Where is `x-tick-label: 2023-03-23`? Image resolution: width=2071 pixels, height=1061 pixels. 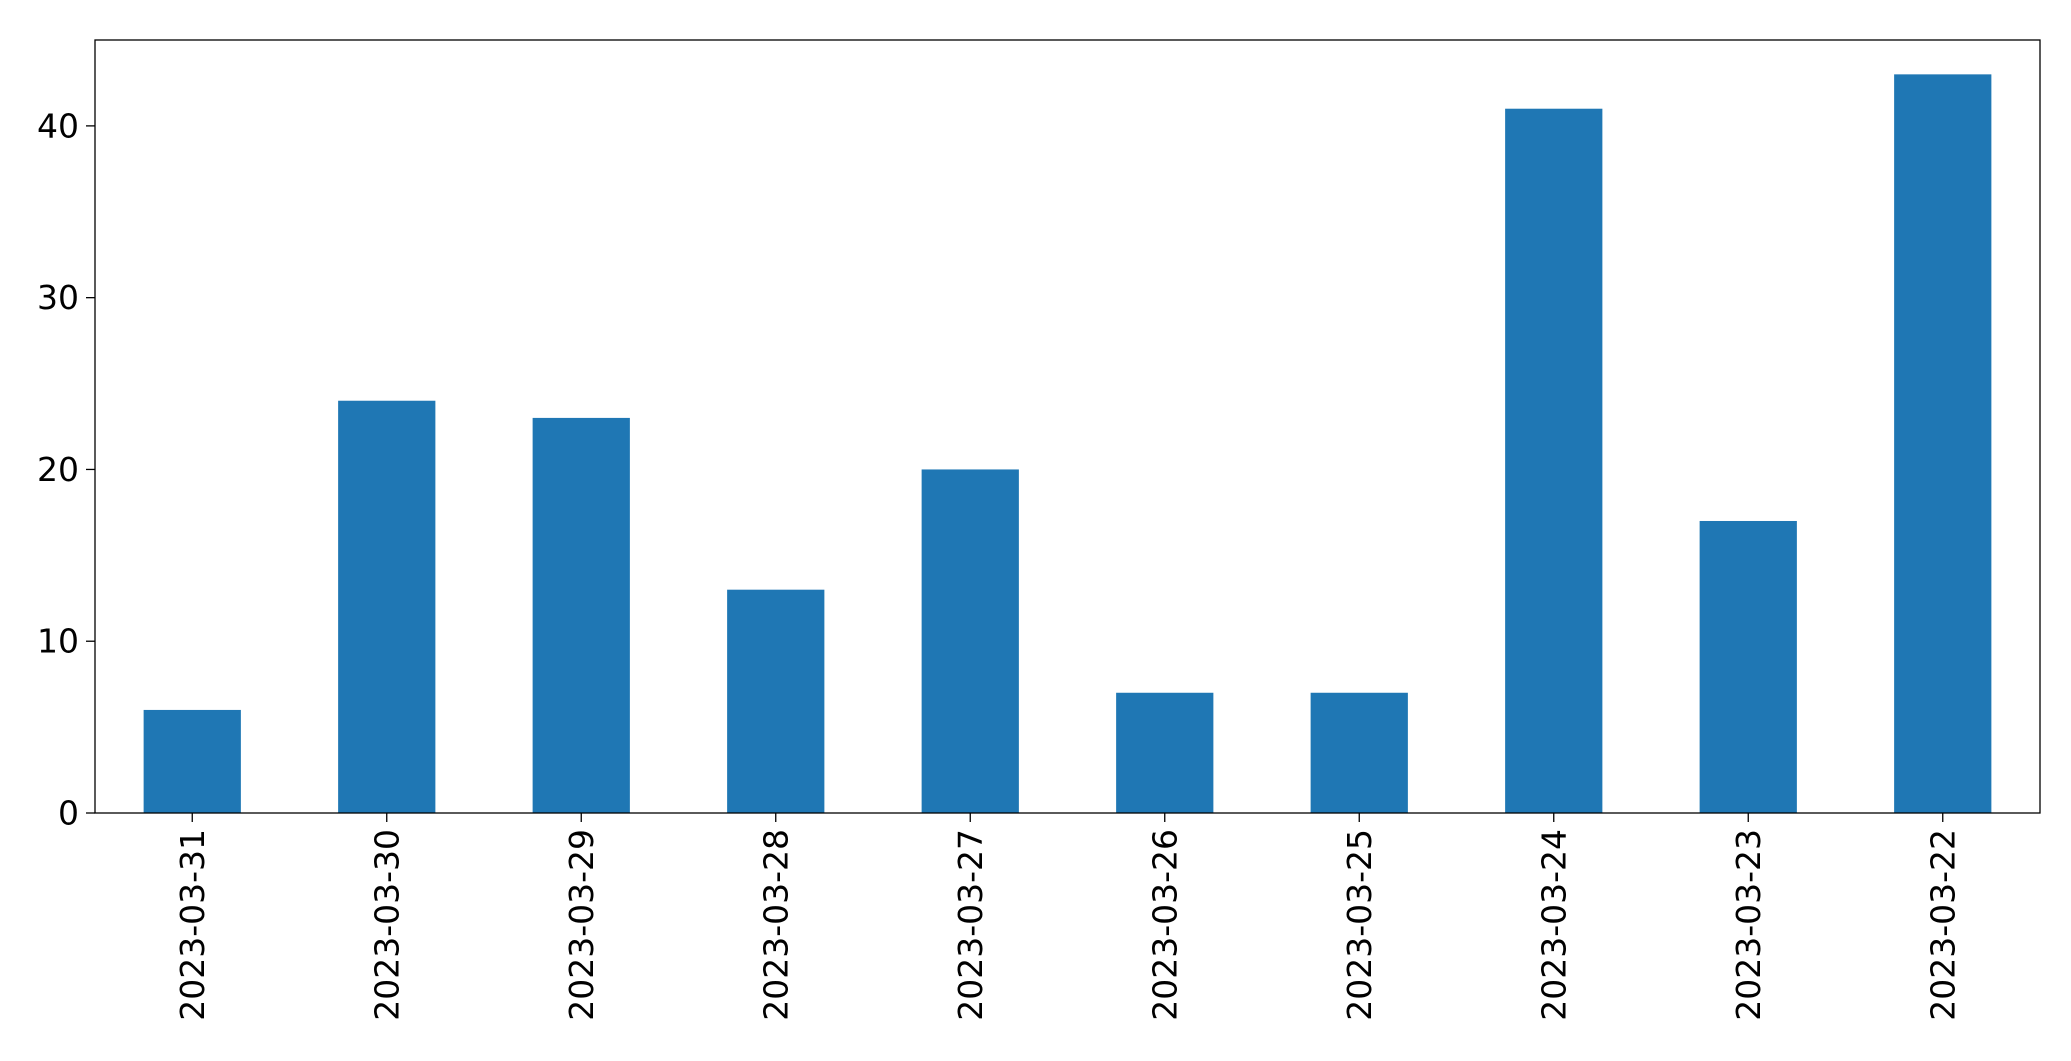
x-tick-label: 2023-03-23 is located at coordinates (1748, 925).